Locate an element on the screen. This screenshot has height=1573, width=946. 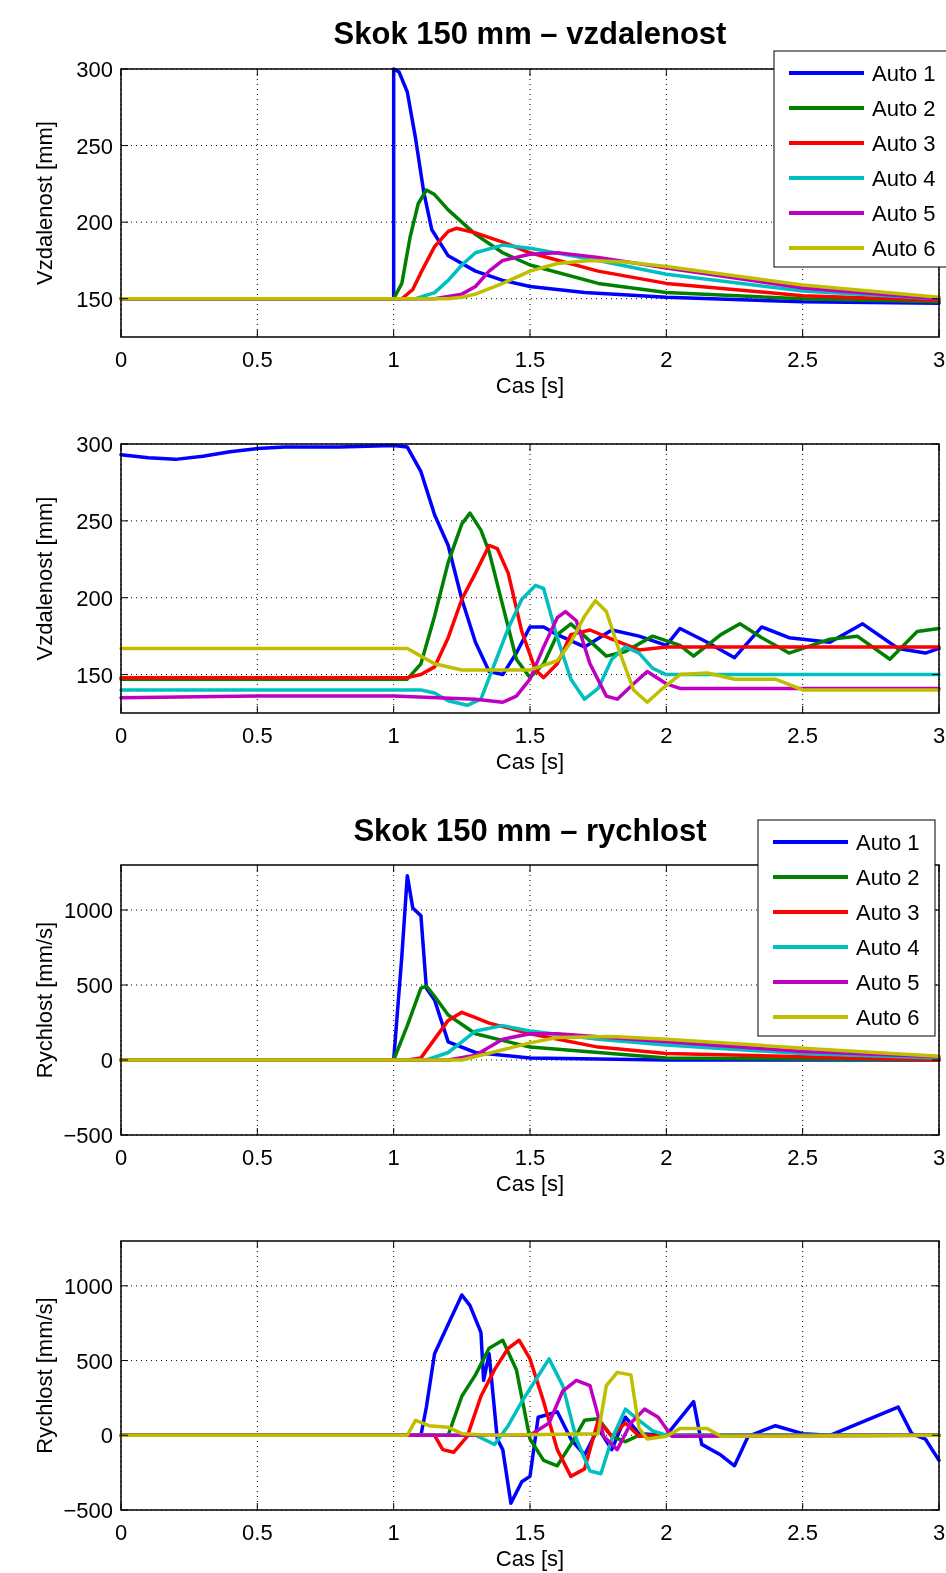
chart-title: Skok 150 mm – vzdalenost is located at coordinates (530, 33).